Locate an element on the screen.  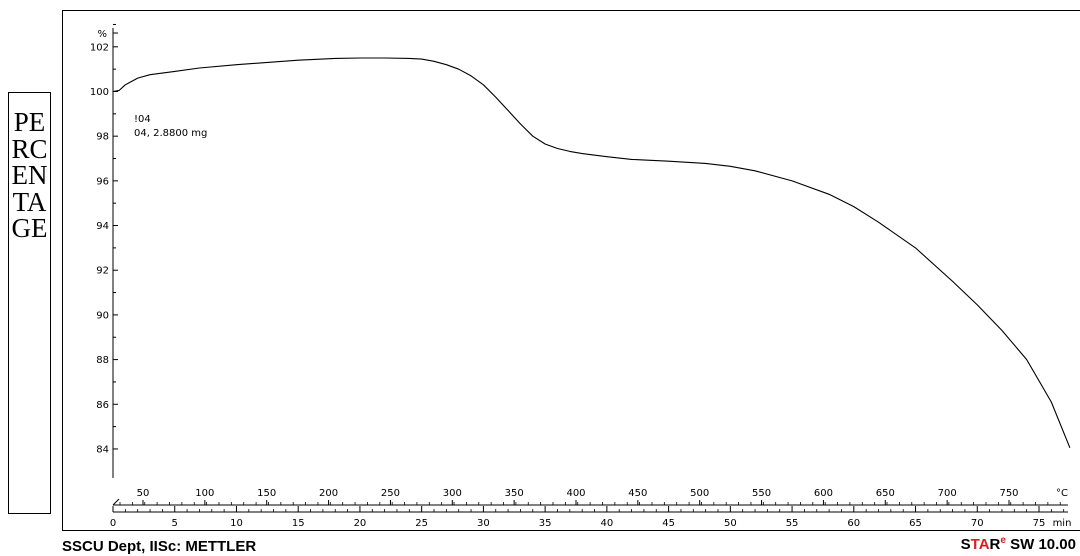
y-tick-label: 88 is located at coordinates (102, 360).